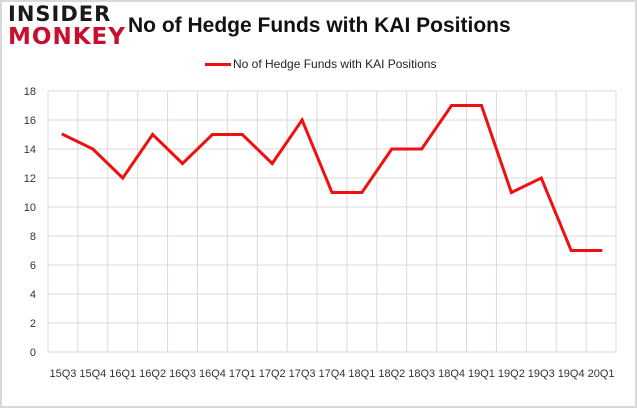 This screenshot has height=408, width=637. What do you see at coordinates (451, 374) in the screenshot?
I see `x-tick-label-13: 18Q4` at bounding box center [451, 374].